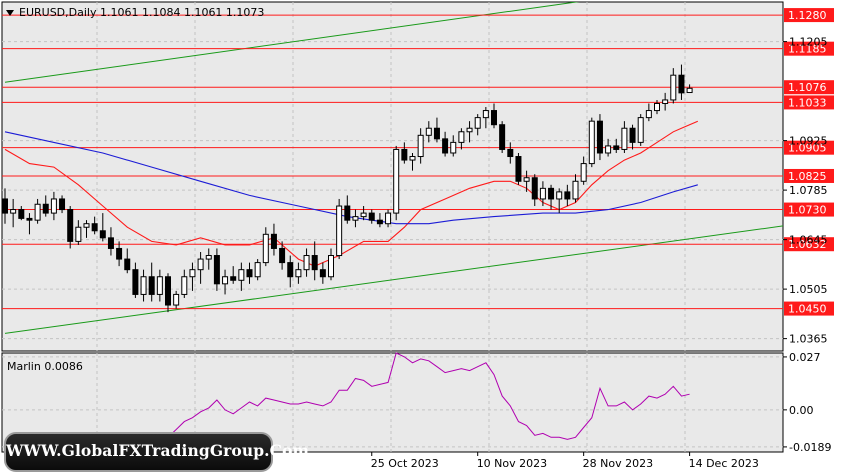  I want to click on symbol-info: EURUSD,Daily 1.1061 1.1084 1.1061 1.1073, so click(141, 12).